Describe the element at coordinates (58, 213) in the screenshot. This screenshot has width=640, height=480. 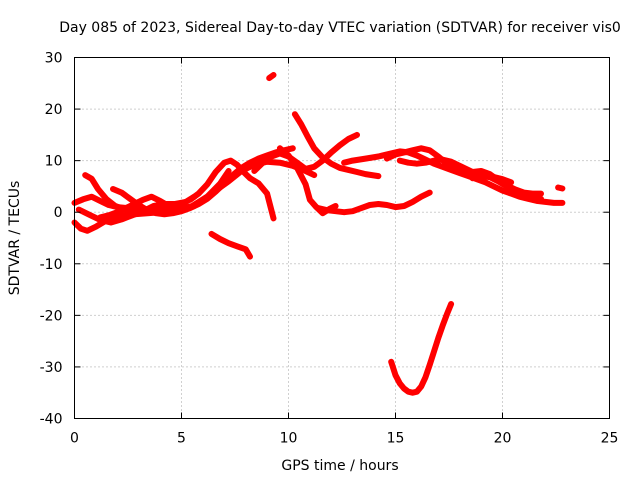
I see `y-tick-label: 0` at that location.